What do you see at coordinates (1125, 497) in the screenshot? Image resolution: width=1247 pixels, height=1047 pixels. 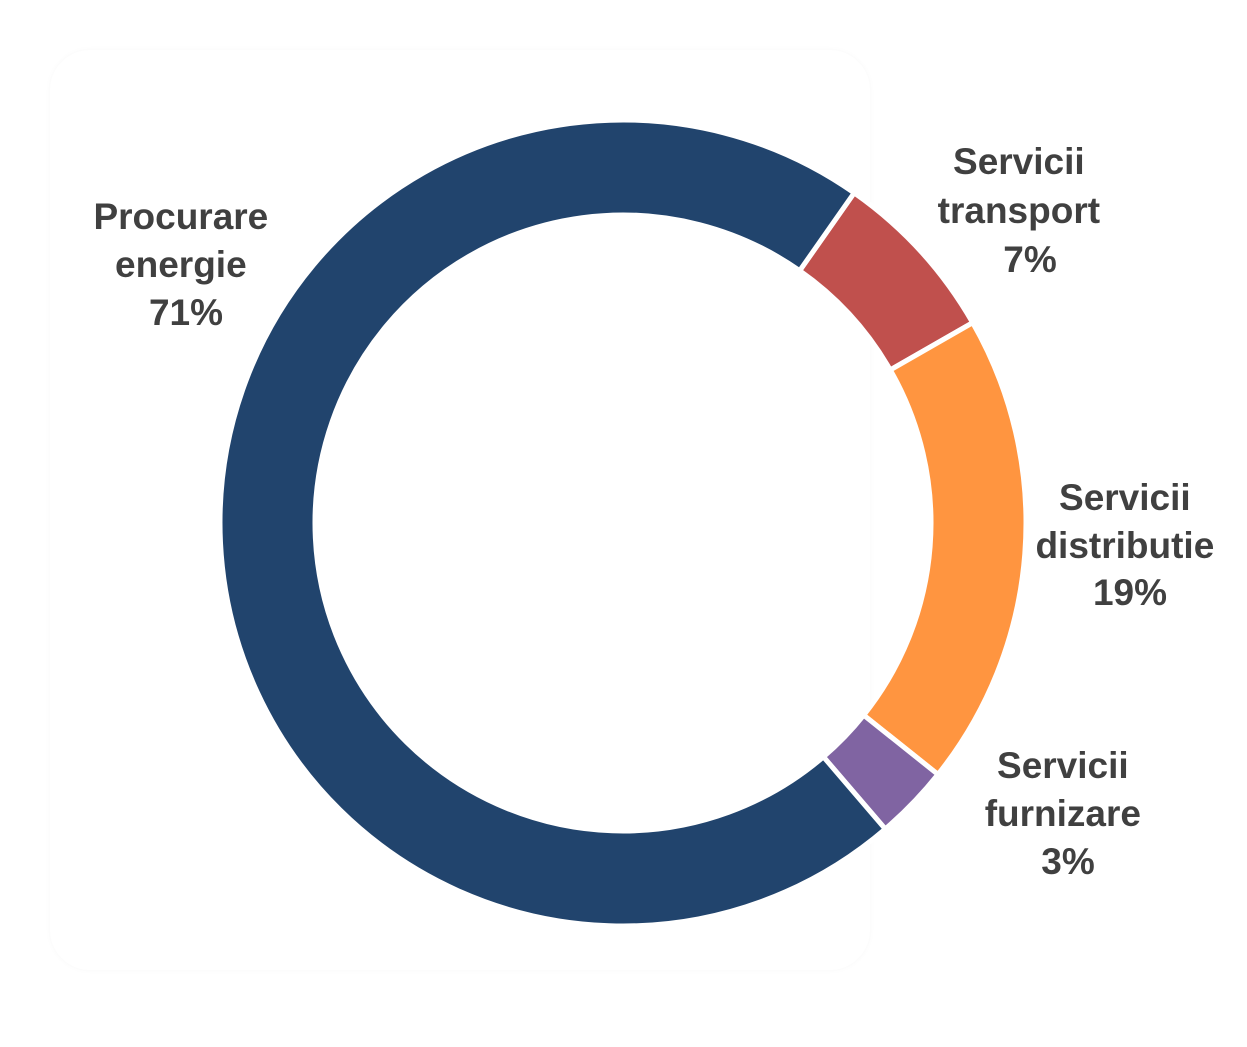 I see `slice-label-distributie-line1: Servicii` at bounding box center [1125, 497].